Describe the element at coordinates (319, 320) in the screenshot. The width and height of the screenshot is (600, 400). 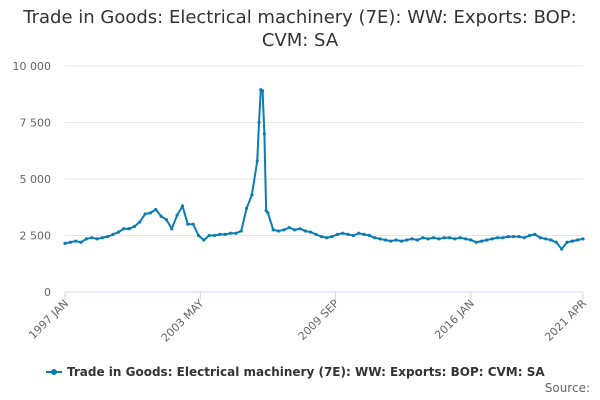
I see `x-tick-label: 2009 SEP` at that location.